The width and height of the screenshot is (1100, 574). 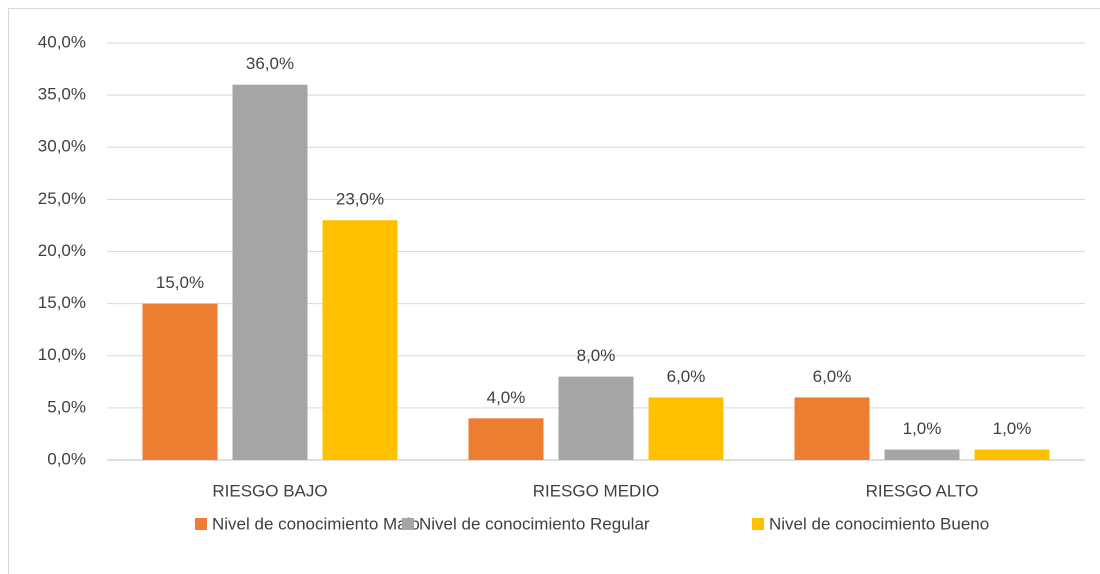 I want to click on y-tick-label: 10,0%, so click(x=62, y=354).